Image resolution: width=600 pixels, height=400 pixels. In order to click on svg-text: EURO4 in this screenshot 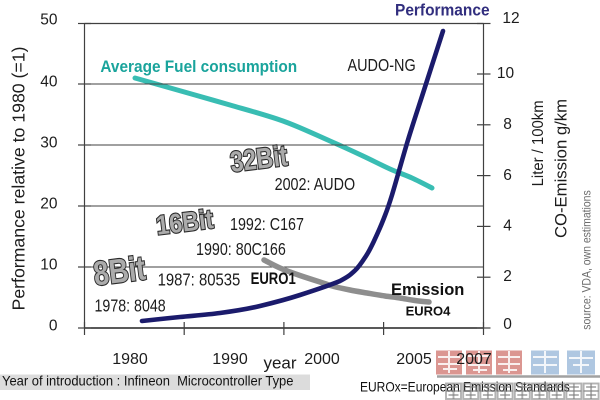, I will do `click(429, 311)`.